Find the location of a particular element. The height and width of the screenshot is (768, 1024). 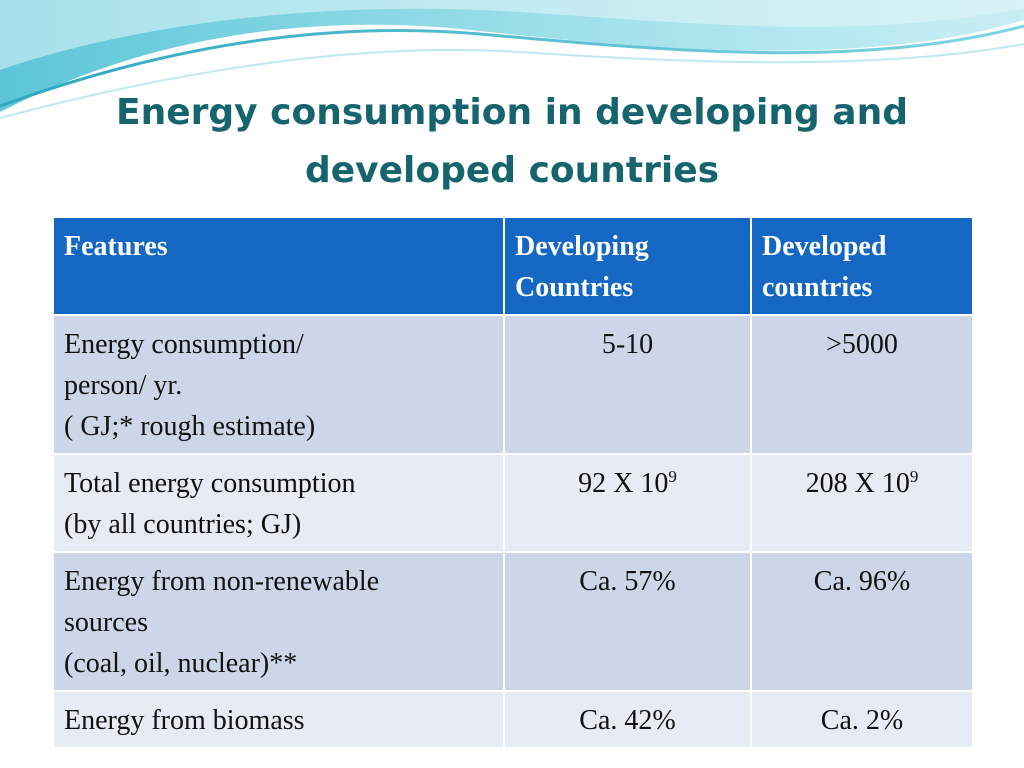

feature-text: person/ yr. is located at coordinates (123, 385).